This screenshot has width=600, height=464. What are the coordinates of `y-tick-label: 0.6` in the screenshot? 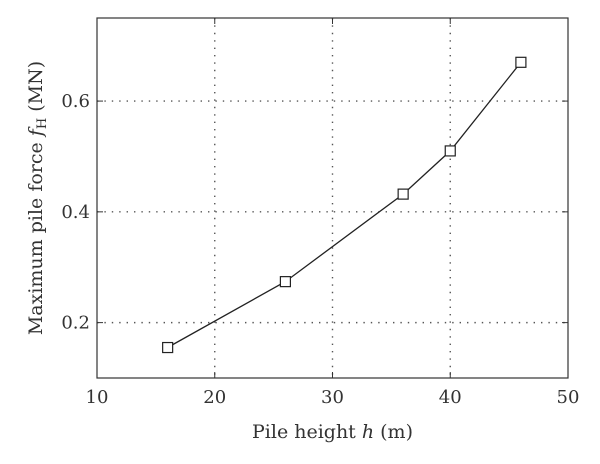 It's located at (75, 101).